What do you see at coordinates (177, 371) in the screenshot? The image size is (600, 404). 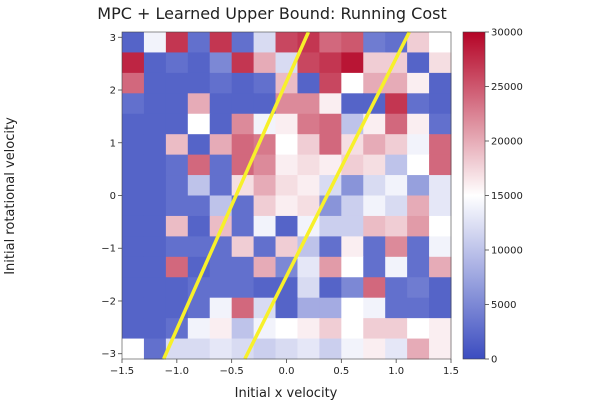 I see `x-tick-label: −1.0` at bounding box center [177, 371].